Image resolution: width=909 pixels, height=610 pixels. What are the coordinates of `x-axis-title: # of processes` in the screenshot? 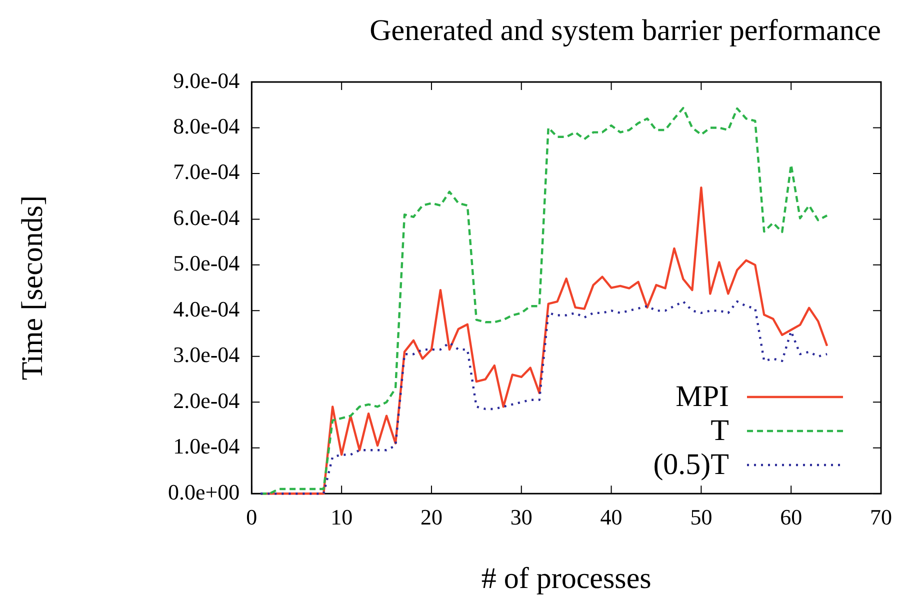 It's located at (566, 578).